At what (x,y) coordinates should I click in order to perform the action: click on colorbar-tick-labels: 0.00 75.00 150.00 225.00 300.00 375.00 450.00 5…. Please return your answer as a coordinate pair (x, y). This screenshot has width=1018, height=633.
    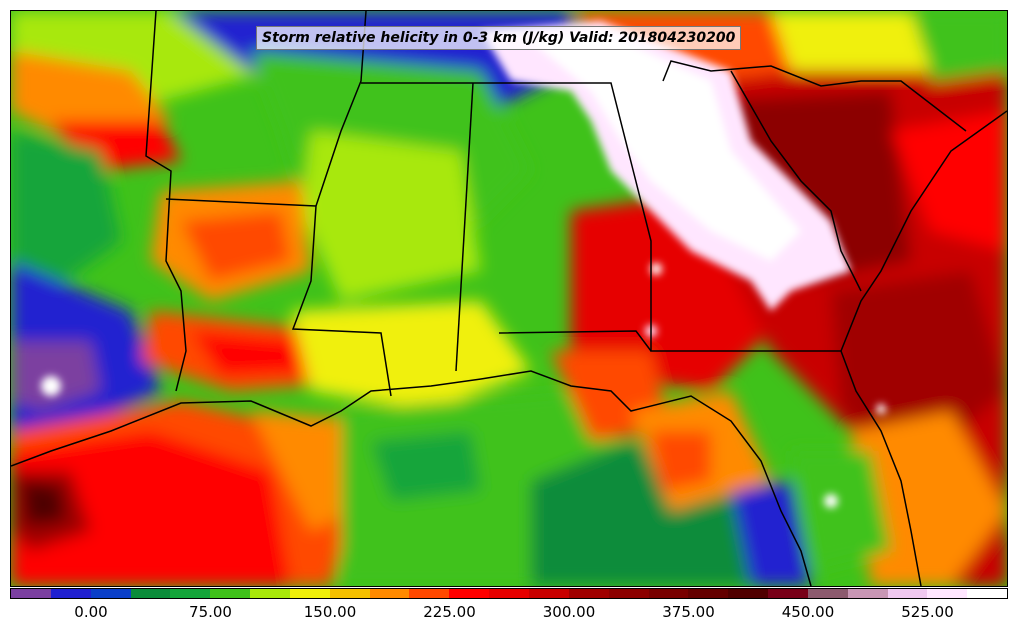
    Looking at the image, I should click on (509, 613).